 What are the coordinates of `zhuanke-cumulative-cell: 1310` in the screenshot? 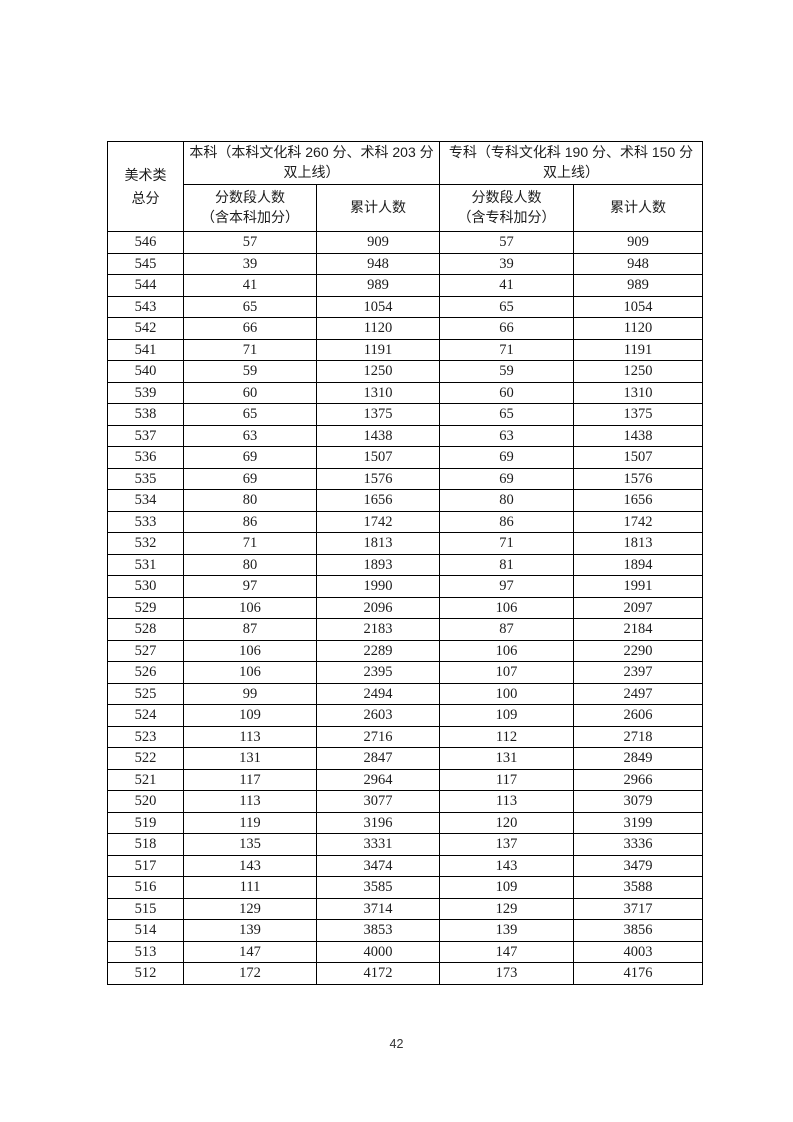 It's located at (638, 392).